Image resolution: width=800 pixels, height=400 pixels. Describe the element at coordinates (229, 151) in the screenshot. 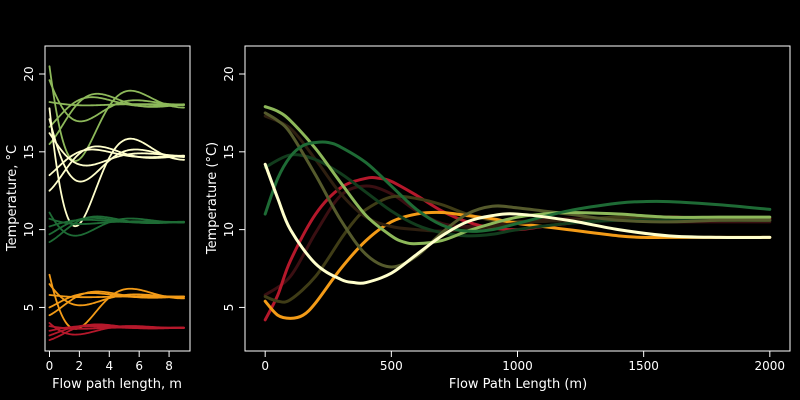

I see `right-y-tick-label: 15` at that location.